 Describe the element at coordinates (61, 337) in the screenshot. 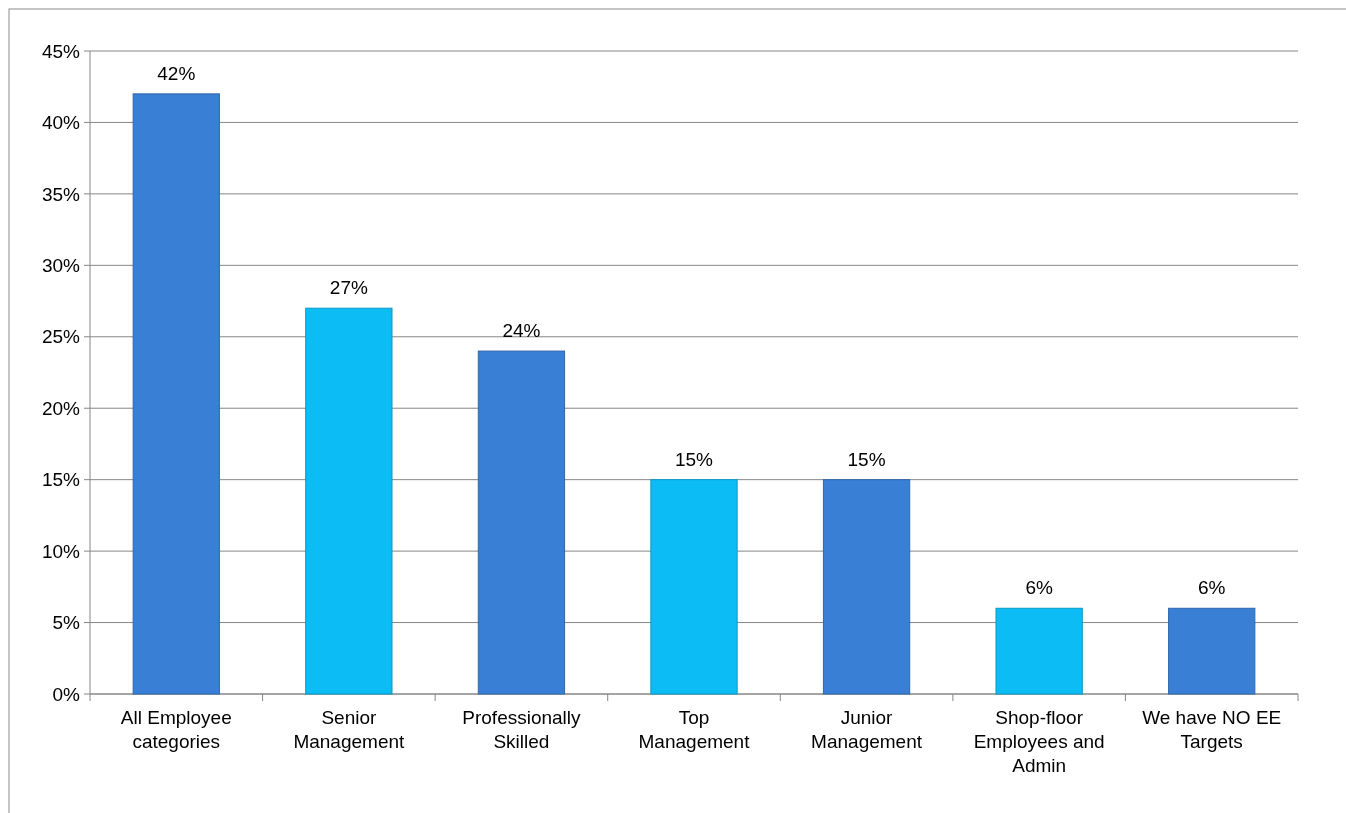

I see `y-tick-label: 25%` at that location.